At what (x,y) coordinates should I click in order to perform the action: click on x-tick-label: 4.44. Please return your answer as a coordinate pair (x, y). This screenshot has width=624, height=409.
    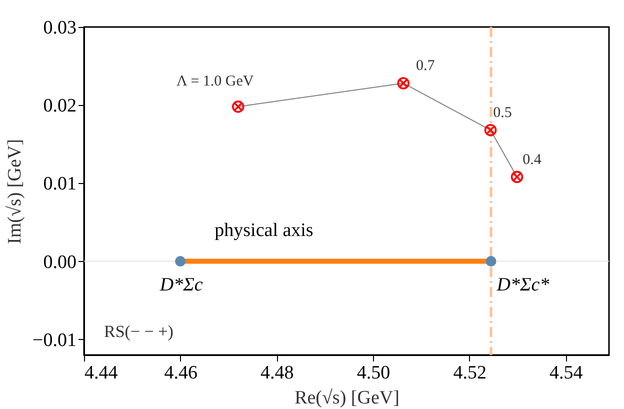
    Looking at the image, I should click on (101, 373).